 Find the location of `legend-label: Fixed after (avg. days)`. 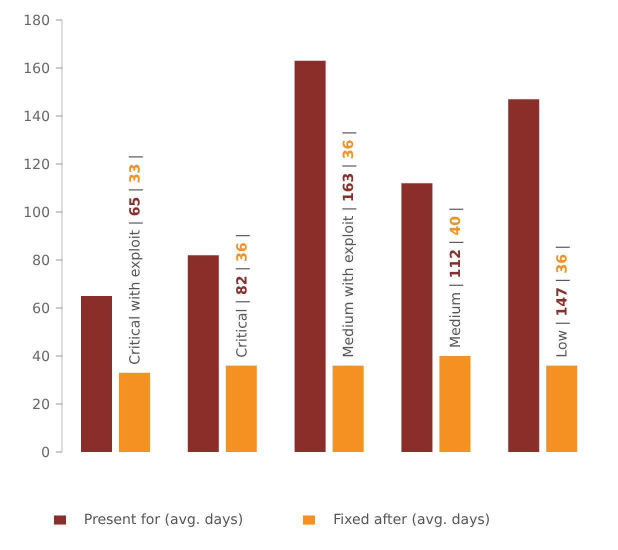

legend-label: Fixed after (avg. days) is located at coordinates (411, 520).